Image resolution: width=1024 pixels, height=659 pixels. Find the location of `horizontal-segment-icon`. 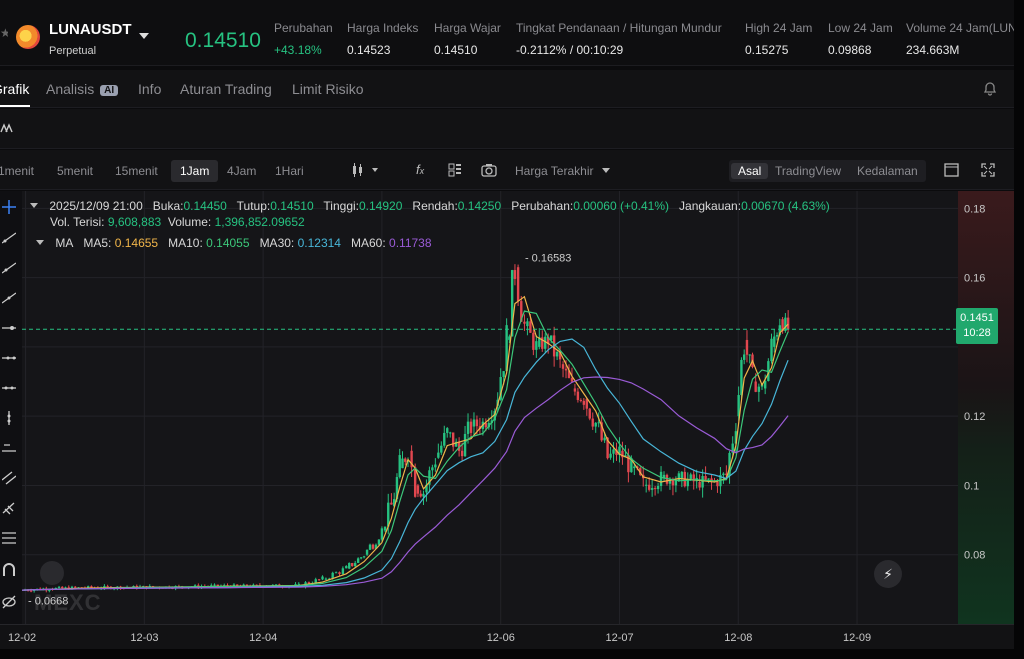

horizontal-segment-icon is located at coordinates (9, 388).